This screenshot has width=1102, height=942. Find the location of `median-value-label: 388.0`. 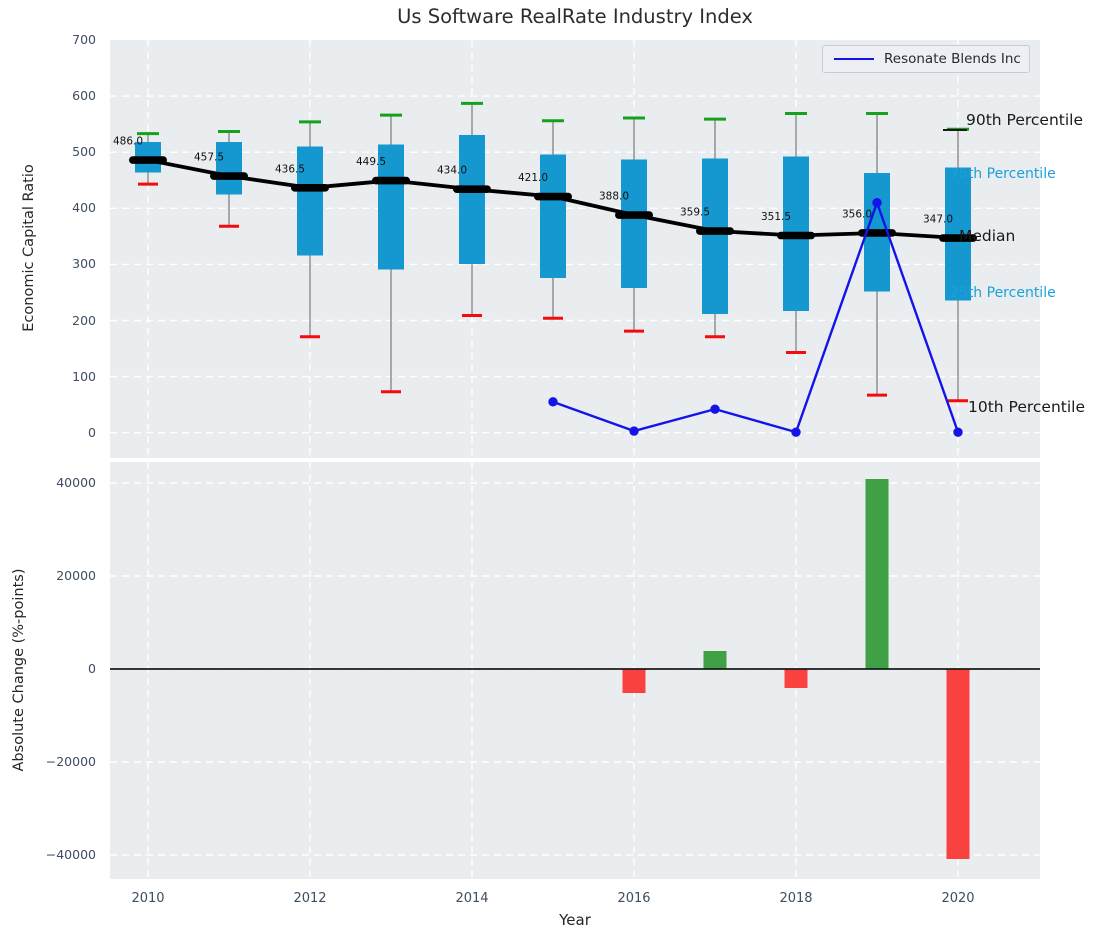

median-value-label: 388.0 is located at coordinates (614, 197).